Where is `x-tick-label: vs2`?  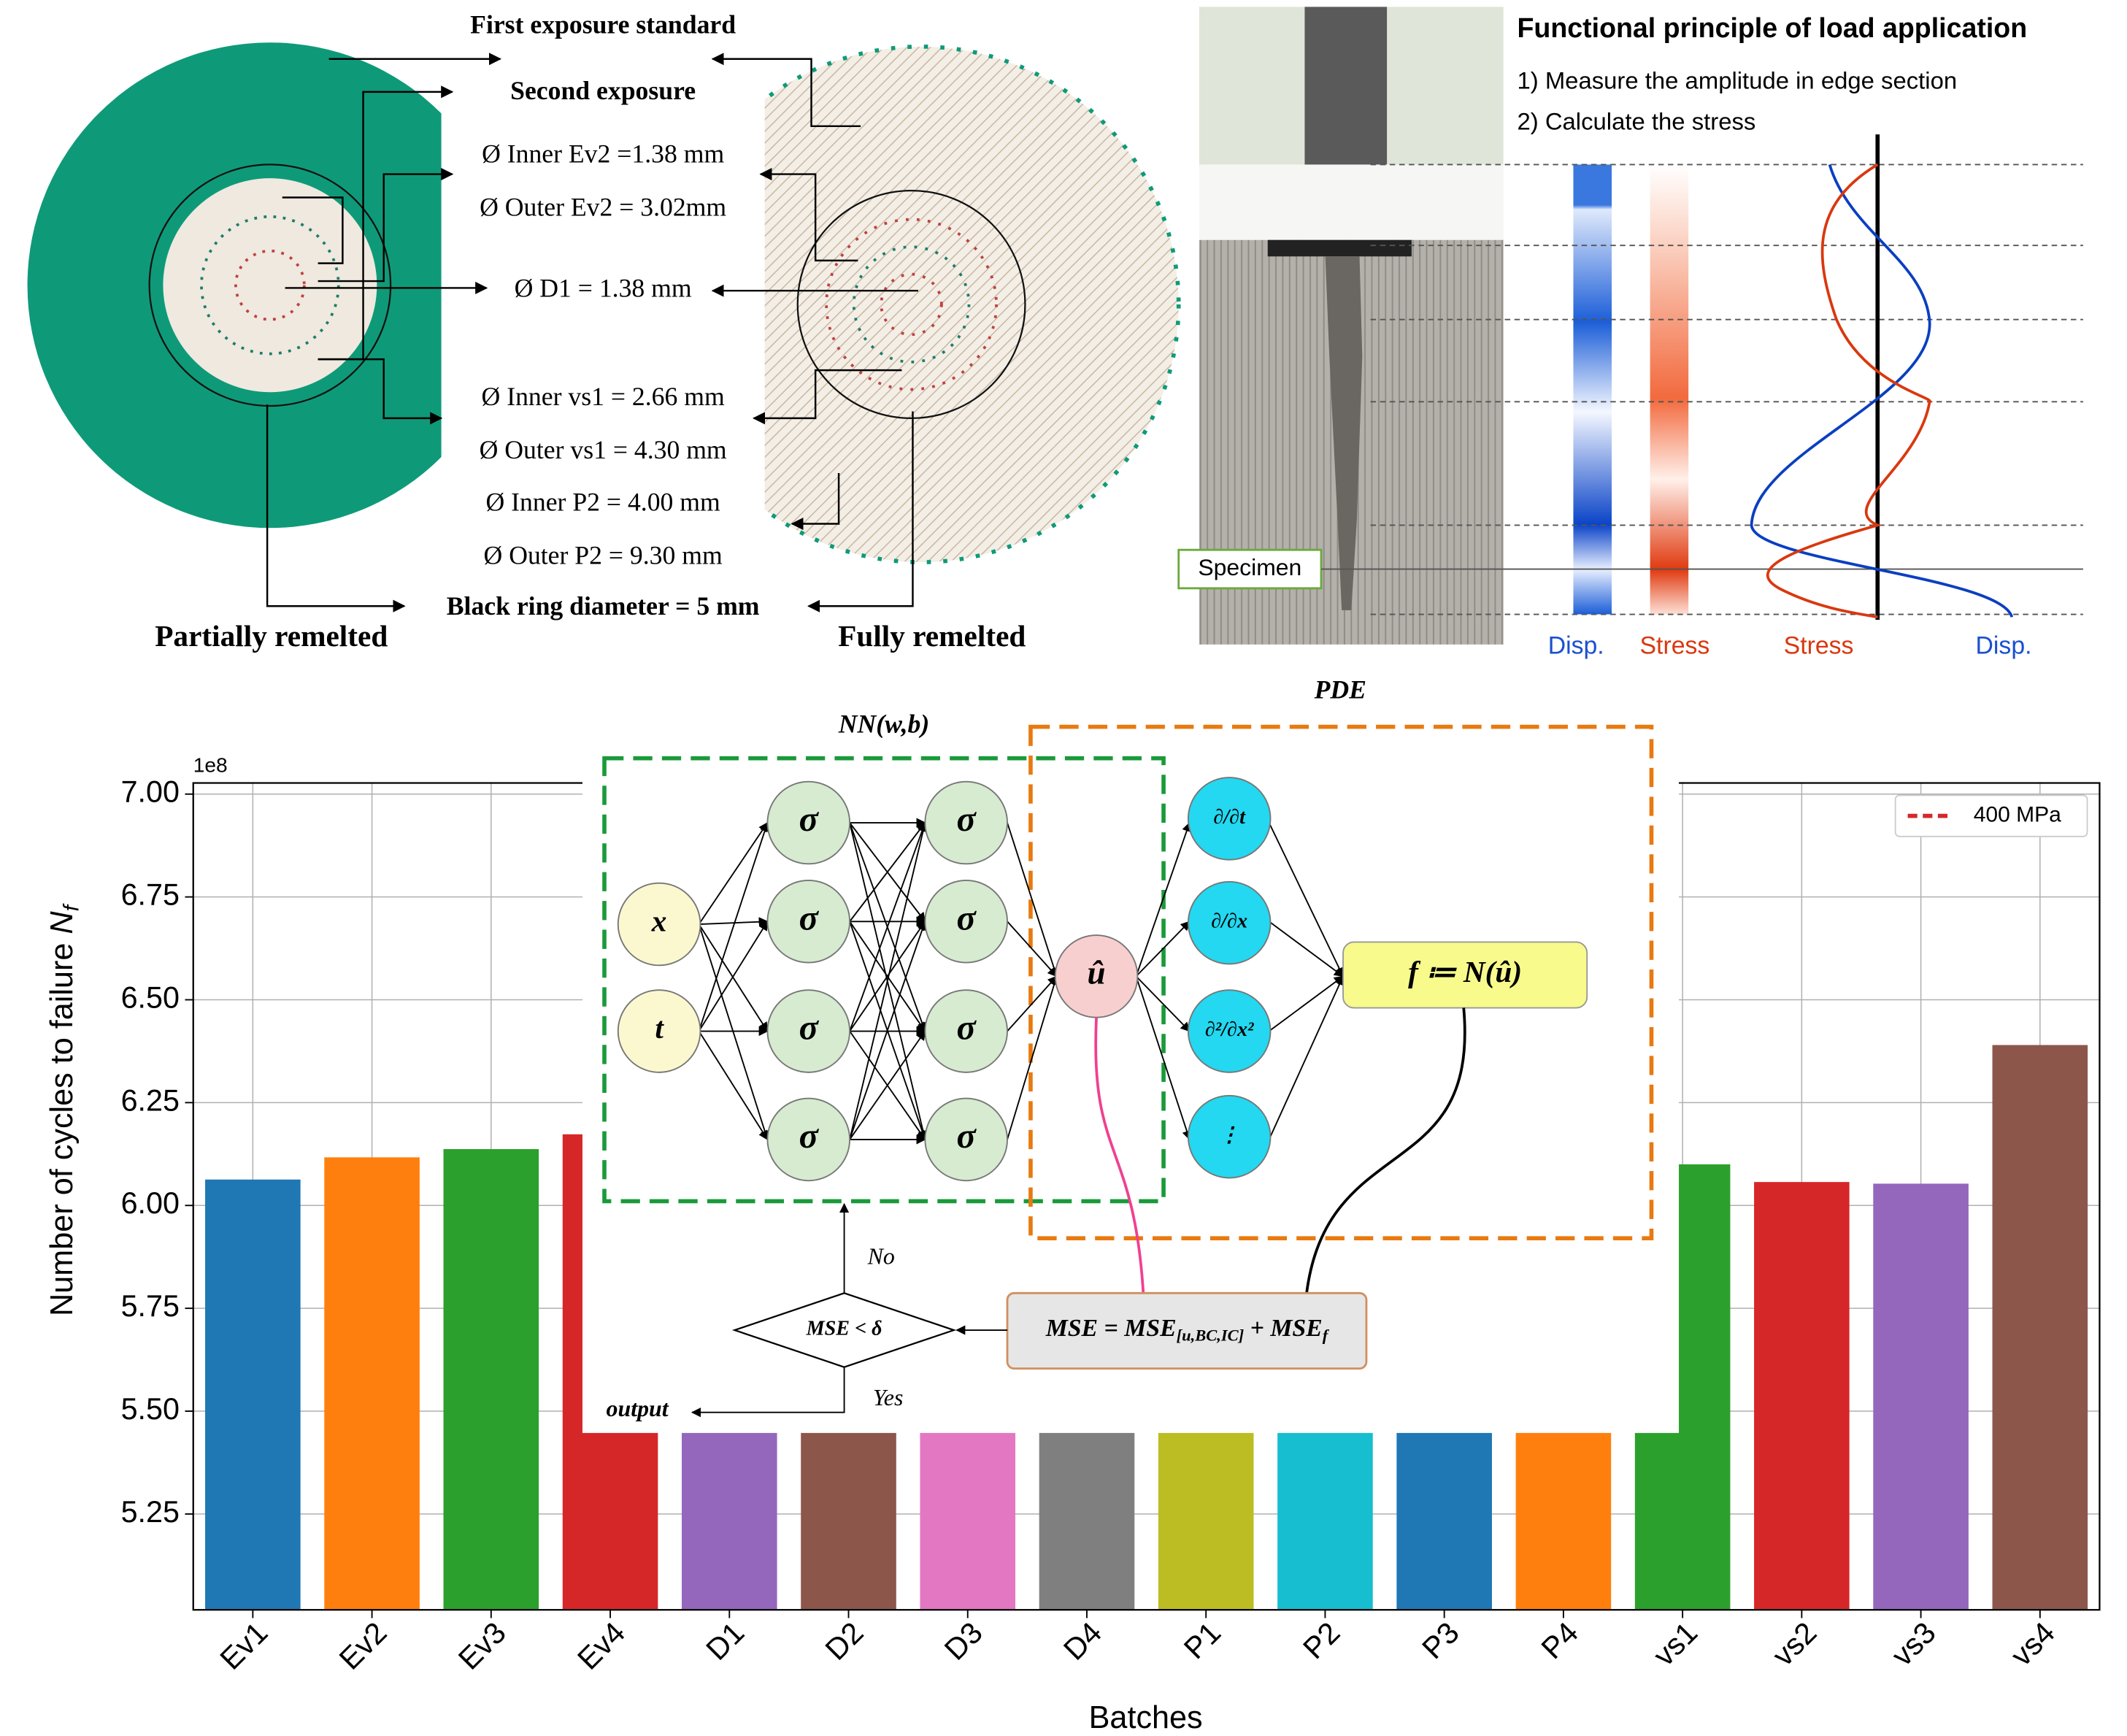 x-tick-label: vs2 is located at coordinates (1794, 1644).